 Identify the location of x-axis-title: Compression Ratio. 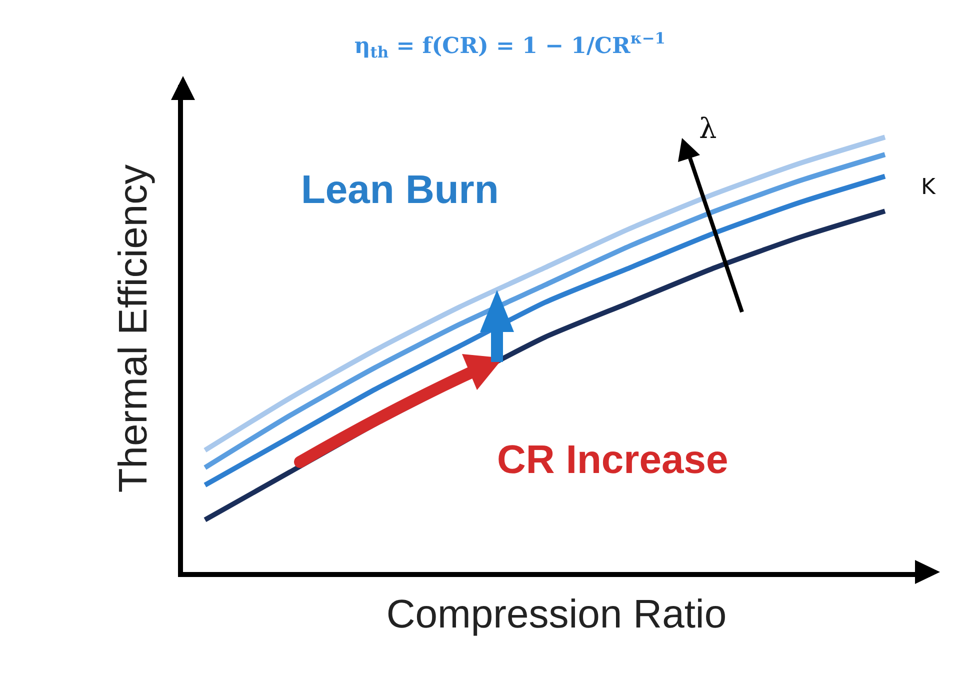
(556, 614).